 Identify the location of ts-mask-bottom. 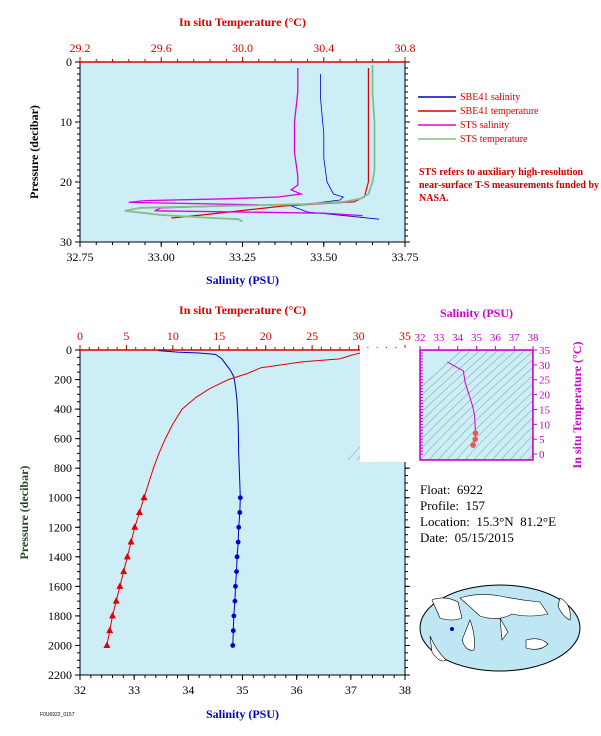
(476, 480).